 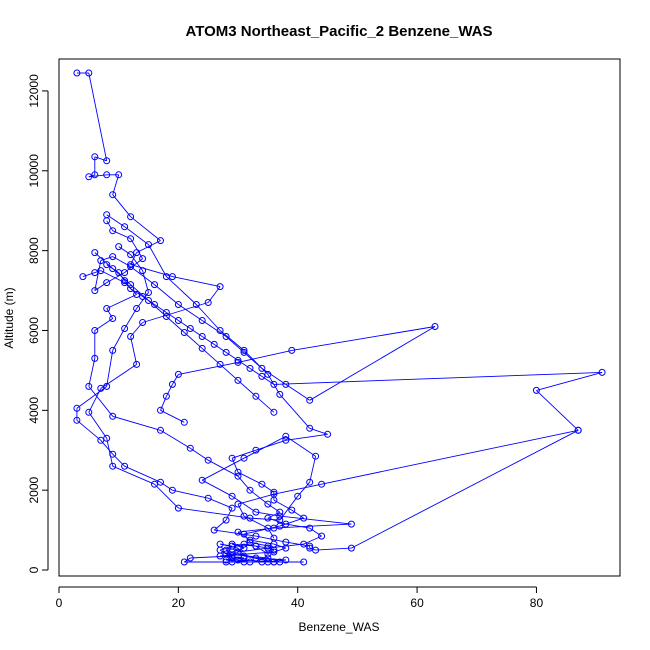 What do you see at coordinates (34, 489) in the screenshot?
I see `y-tick-label: 2000` at bounding box center [34, 489].